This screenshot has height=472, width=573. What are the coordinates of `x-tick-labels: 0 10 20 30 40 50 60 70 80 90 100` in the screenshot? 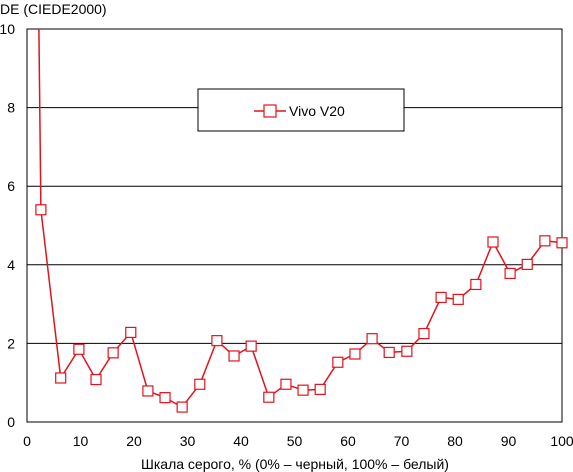 It's located at (298, 441).